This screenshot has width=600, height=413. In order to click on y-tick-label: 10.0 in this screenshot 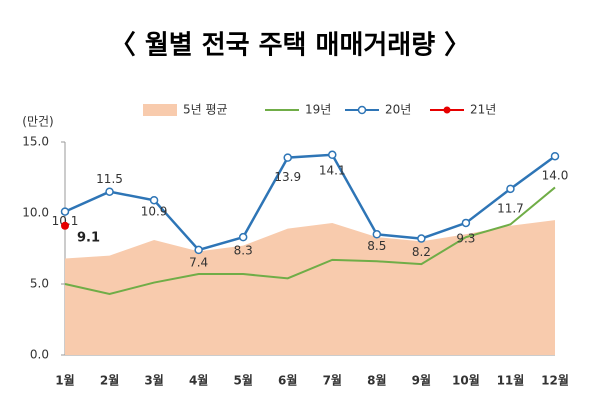, I will do `click(35, 213)`.